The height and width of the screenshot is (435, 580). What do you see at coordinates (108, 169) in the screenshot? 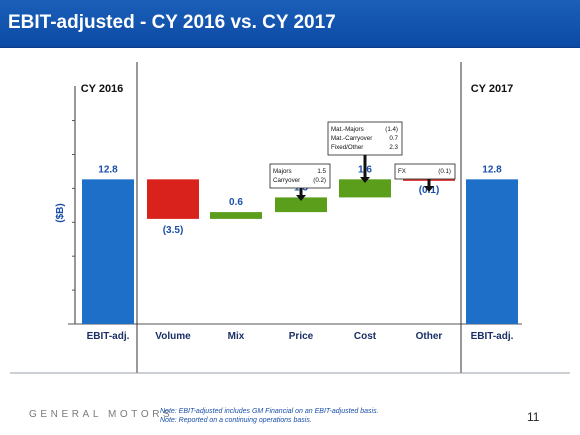
I see `value-label-ebit-adj-0: 12.8` at bounding box center [108, 169].